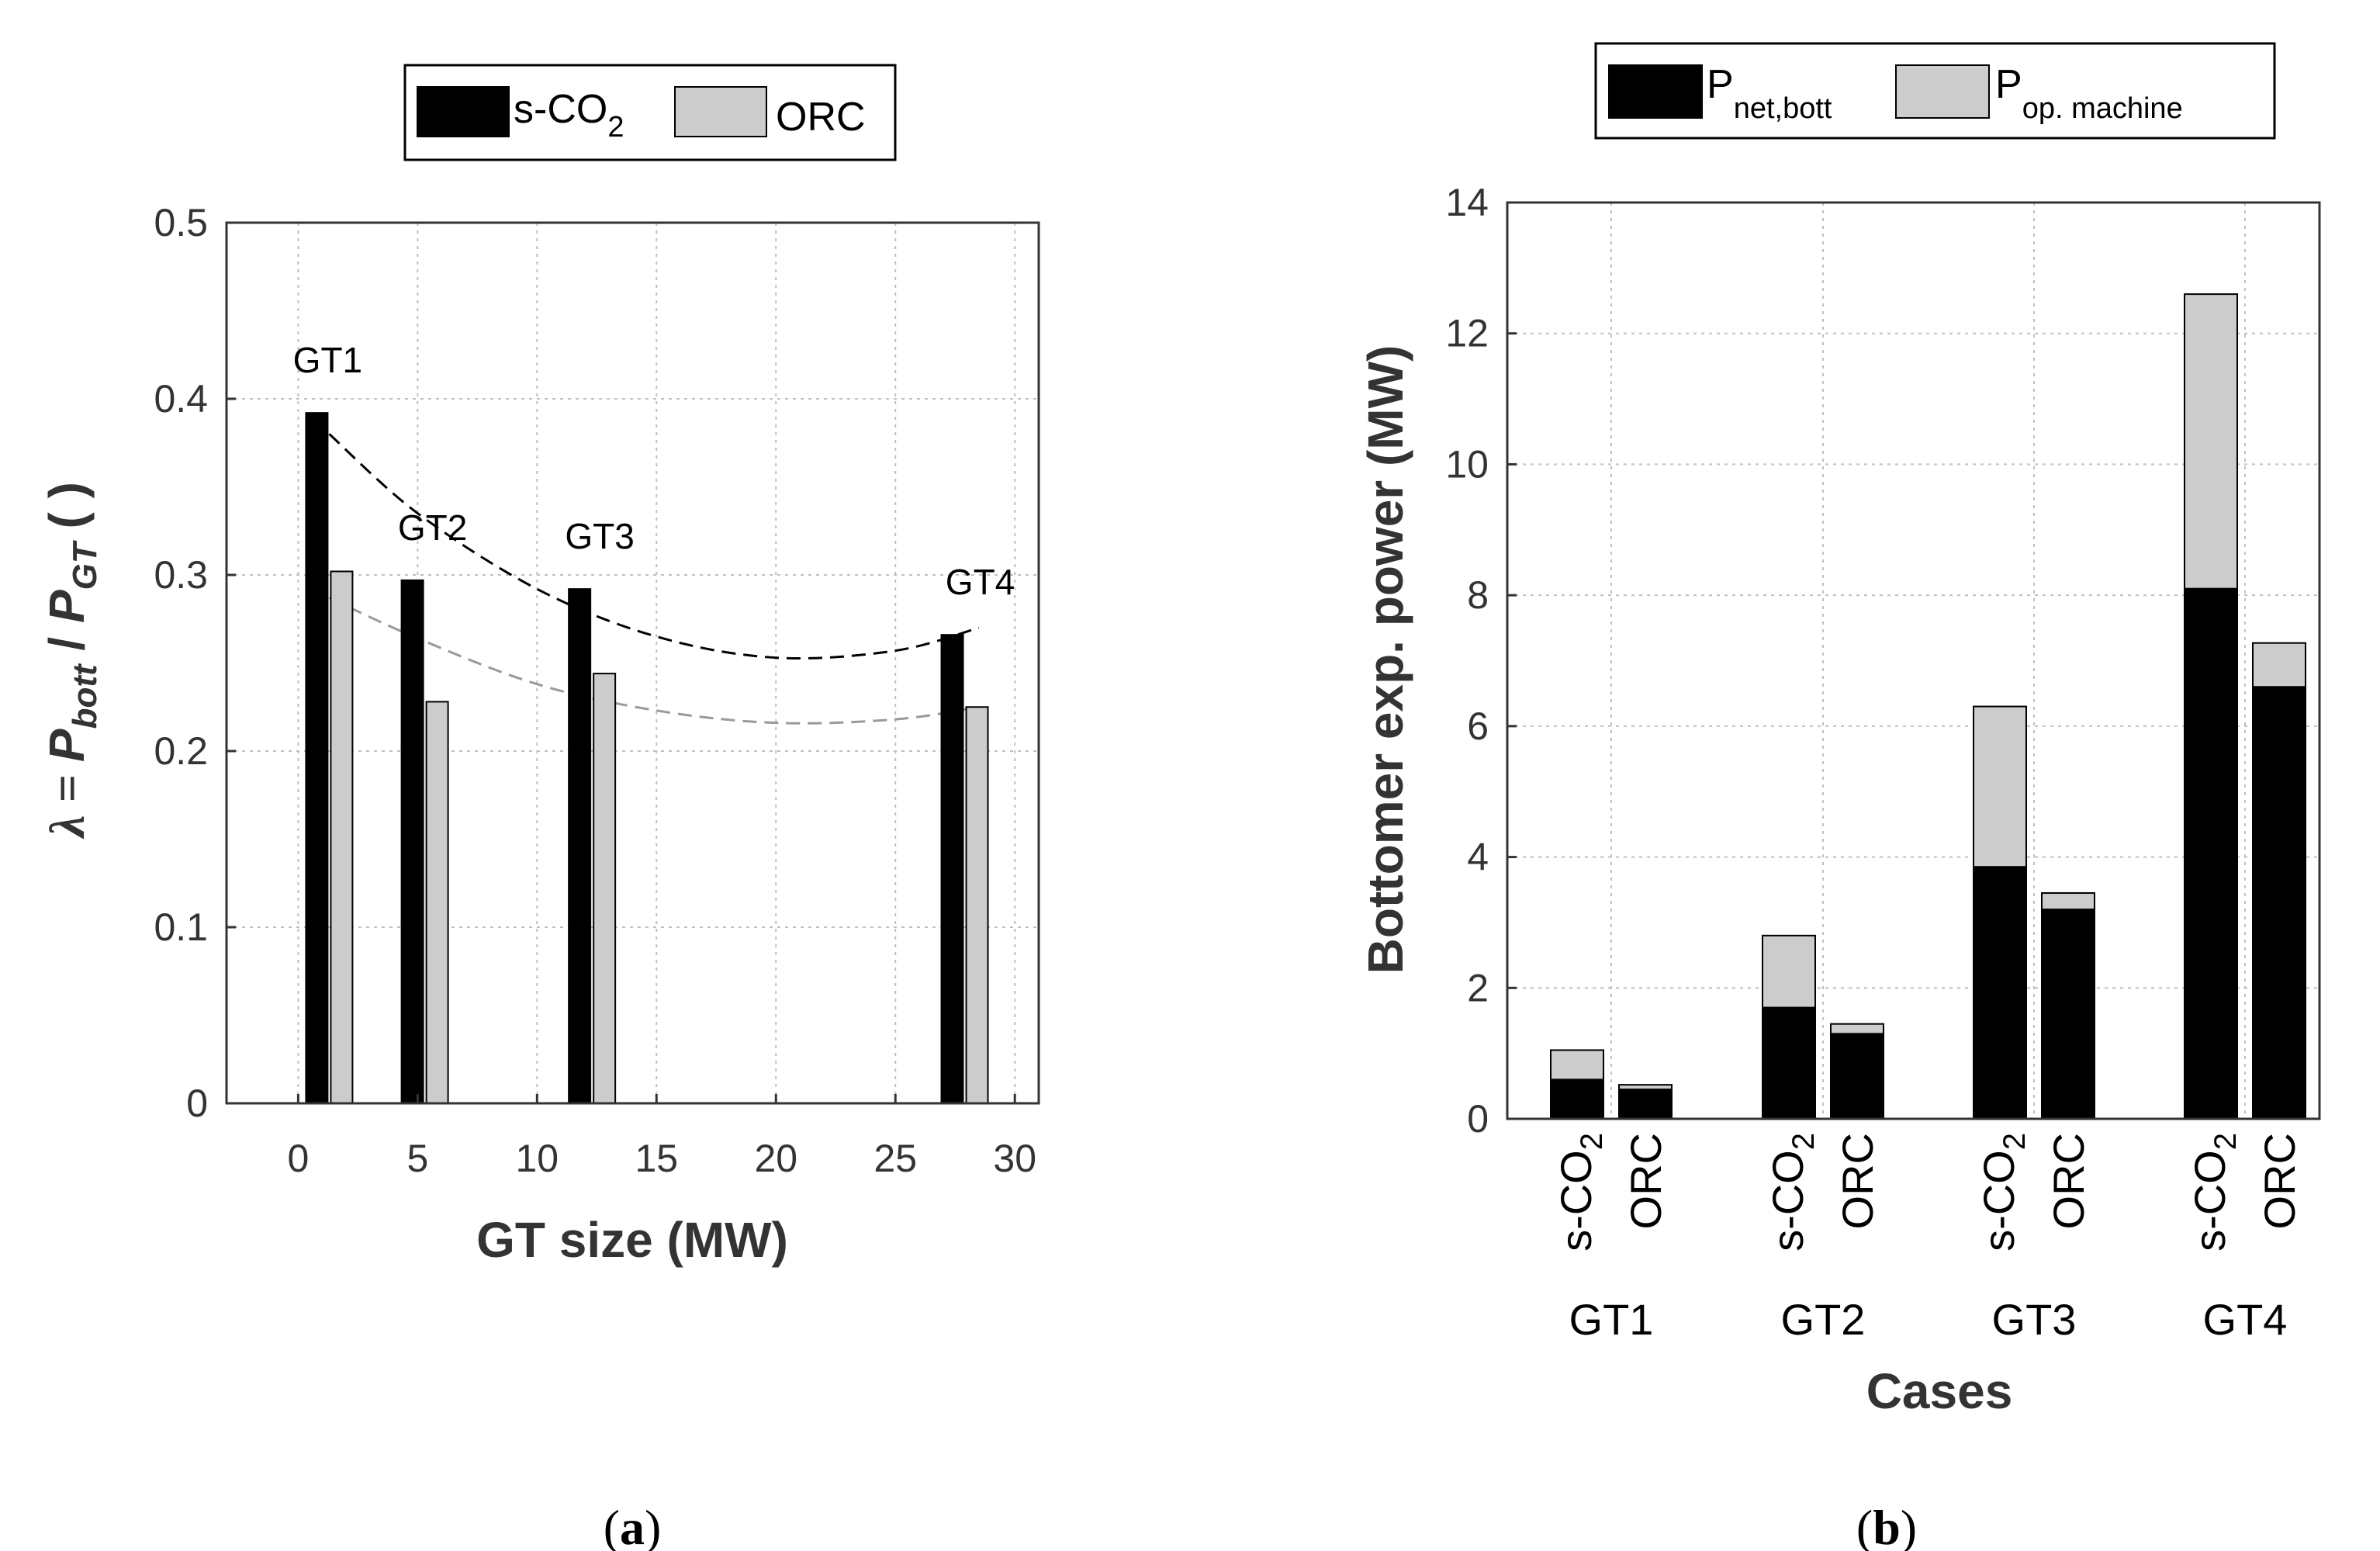 The image size is (2380, 1551). What do you see at coordinates (633, 1525) in the screenshot?
I see `panel-label-a: (a)` at bounding box center [633, 1525].